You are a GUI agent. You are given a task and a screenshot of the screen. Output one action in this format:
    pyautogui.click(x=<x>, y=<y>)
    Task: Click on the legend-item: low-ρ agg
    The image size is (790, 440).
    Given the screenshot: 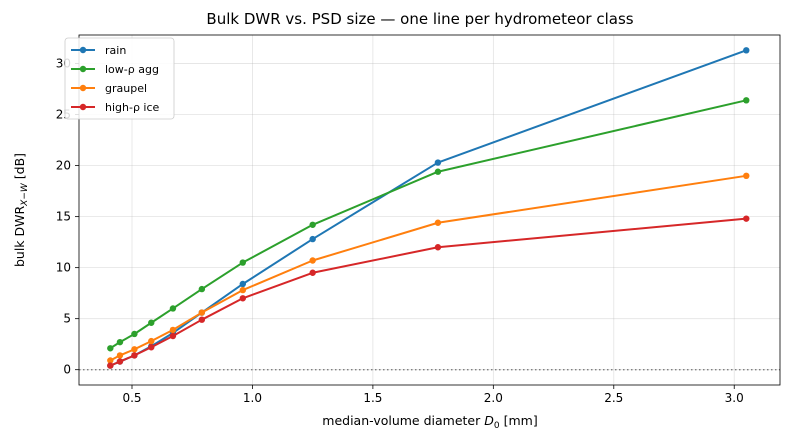 What is the action you would take?
    pyautogui.click(x=115, y=69)
    